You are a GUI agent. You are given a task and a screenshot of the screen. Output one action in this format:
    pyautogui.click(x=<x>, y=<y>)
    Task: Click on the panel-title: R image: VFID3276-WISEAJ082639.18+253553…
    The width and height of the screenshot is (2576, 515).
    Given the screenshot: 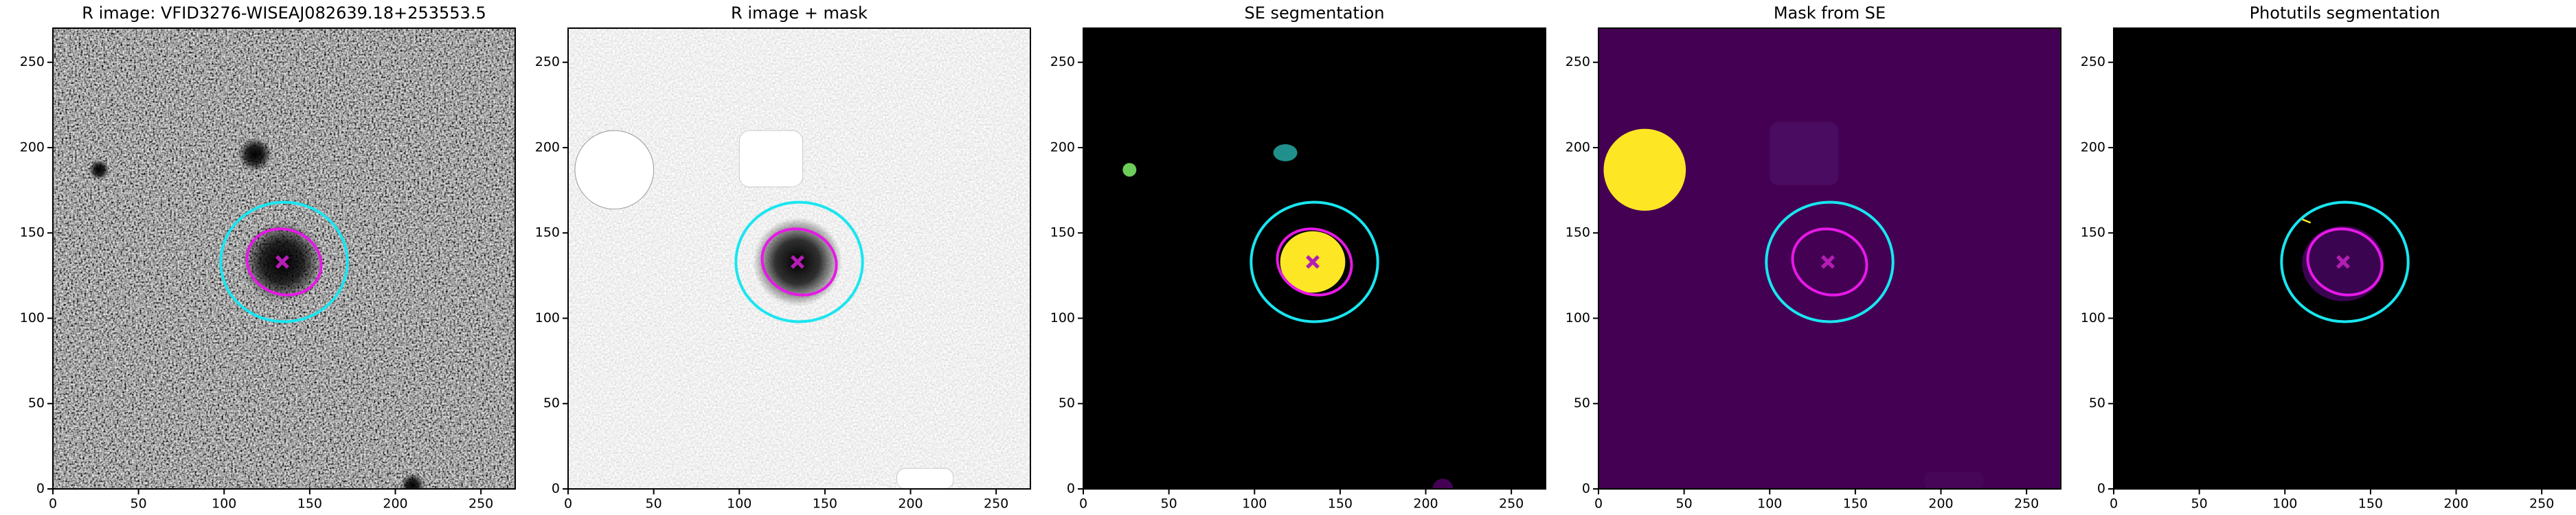 What is the action you would take?
    pyautogui.click(x=284, y=13)
    